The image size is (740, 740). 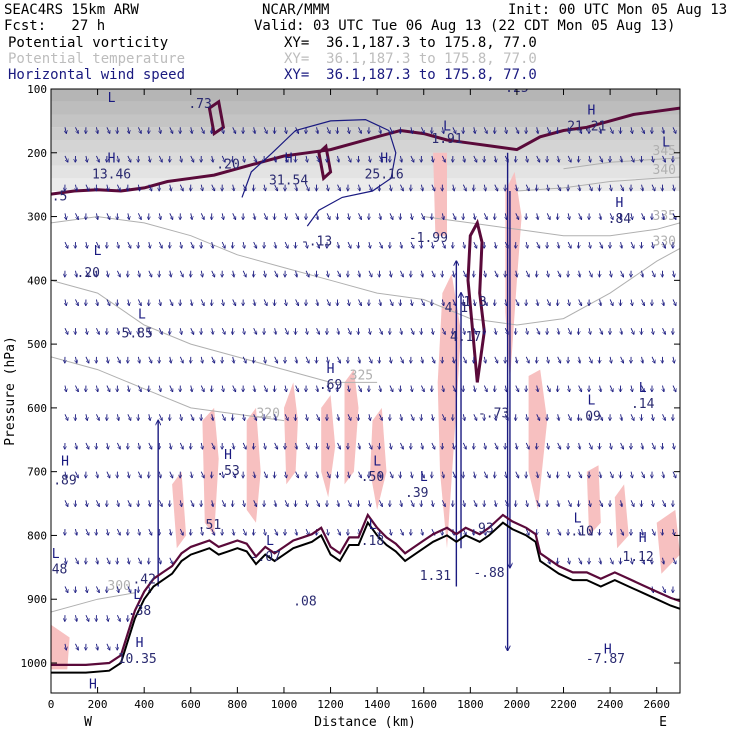 What do you see at coordinates (71, 10) in the screenshot?
I see `model-title: SEAC4RS 15km ARW` at bounding box center [71, 10].